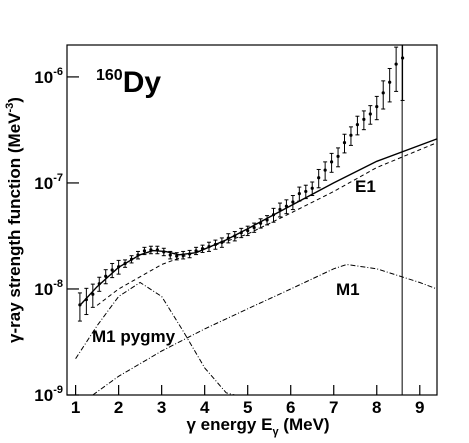 The height and width of the screenshot is (443, 469). What do you see at coordinates (58, 178) in the screenshot?
I see `y-tick-exponent: -7` at bounding box center [58, 178].